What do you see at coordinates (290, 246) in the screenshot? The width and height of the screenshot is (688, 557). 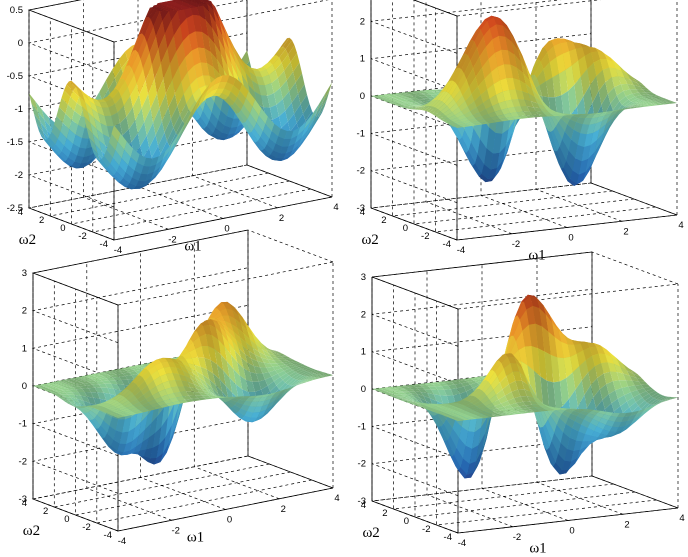 I see `axes-front-edge` at bounding box center [290, 246].